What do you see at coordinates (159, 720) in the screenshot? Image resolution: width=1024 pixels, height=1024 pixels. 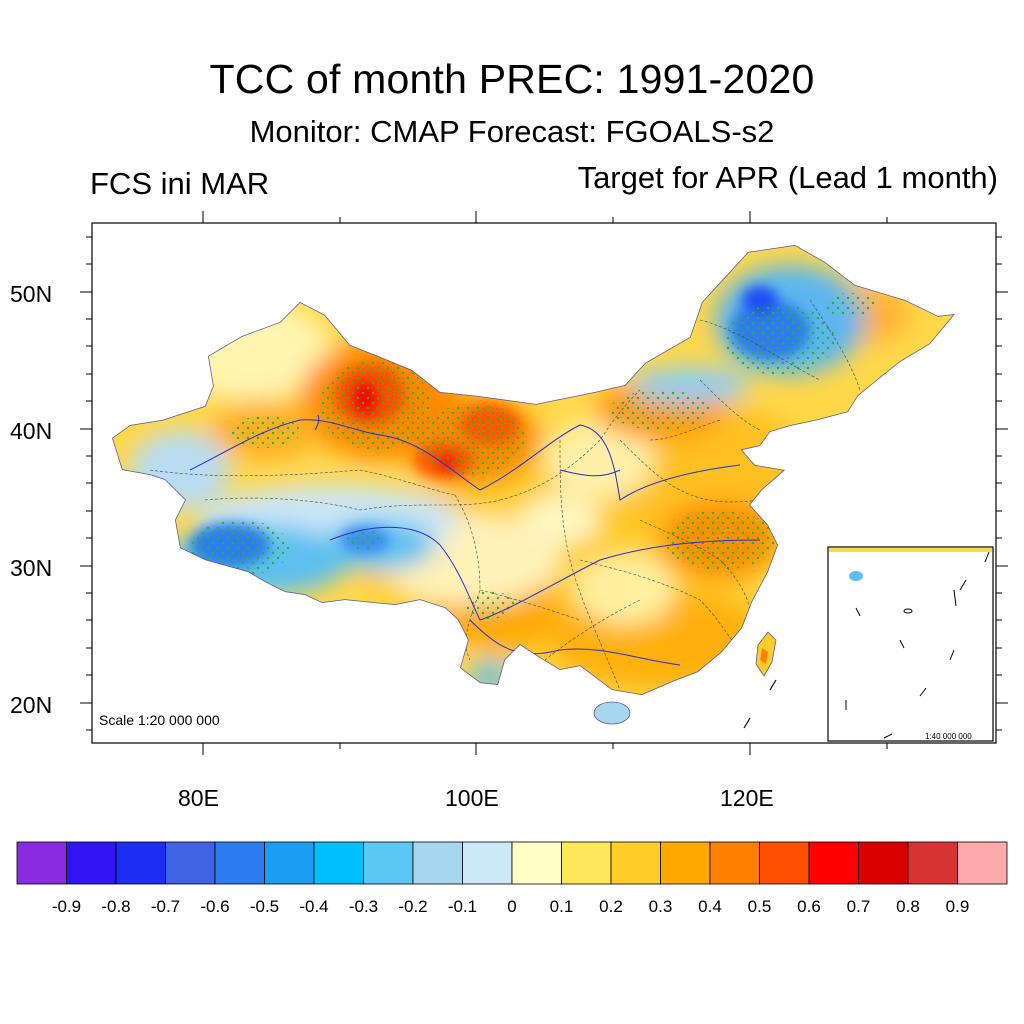 I see `map-scale-note: Scale 1:20 000 000` at bounding box center [159, 720].